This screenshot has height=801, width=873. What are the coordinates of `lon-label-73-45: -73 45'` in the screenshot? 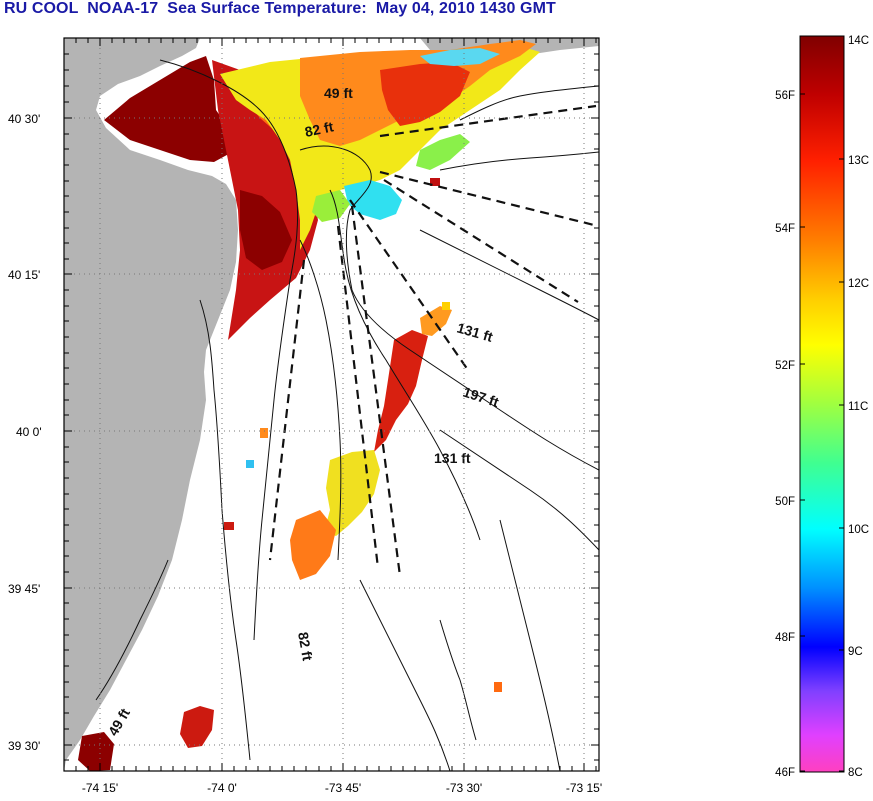 It's located at (343, 788).